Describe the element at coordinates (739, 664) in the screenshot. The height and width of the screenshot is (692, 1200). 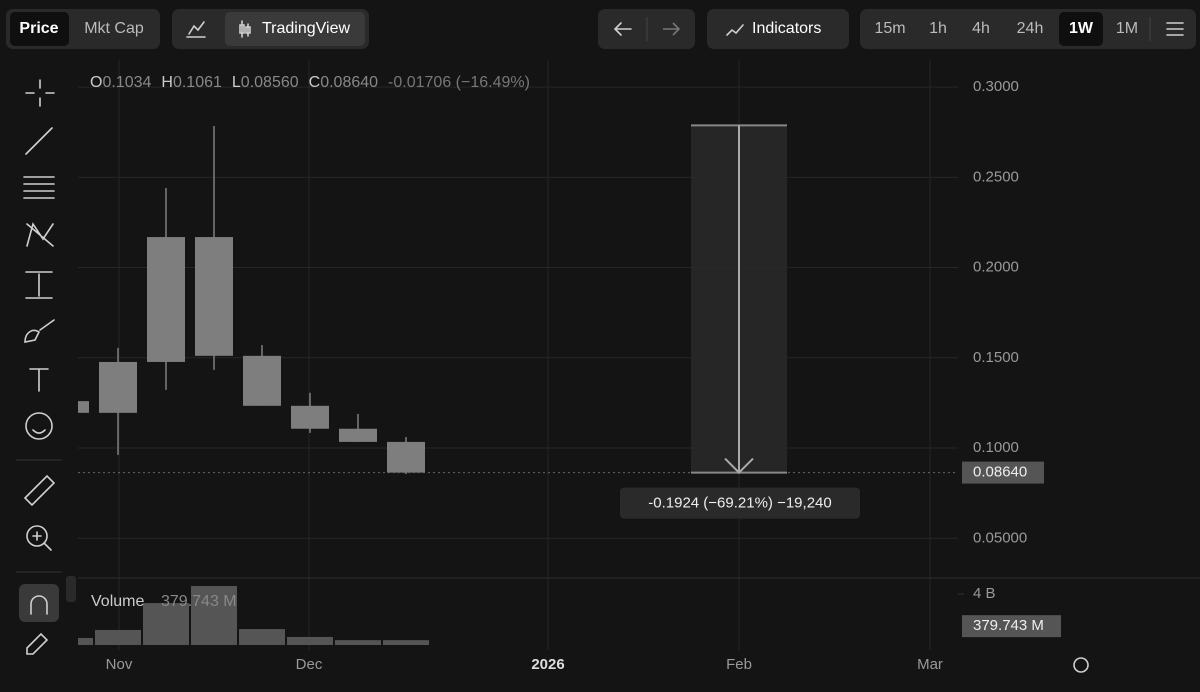
I see `x-tick-label: Feb` at that location.